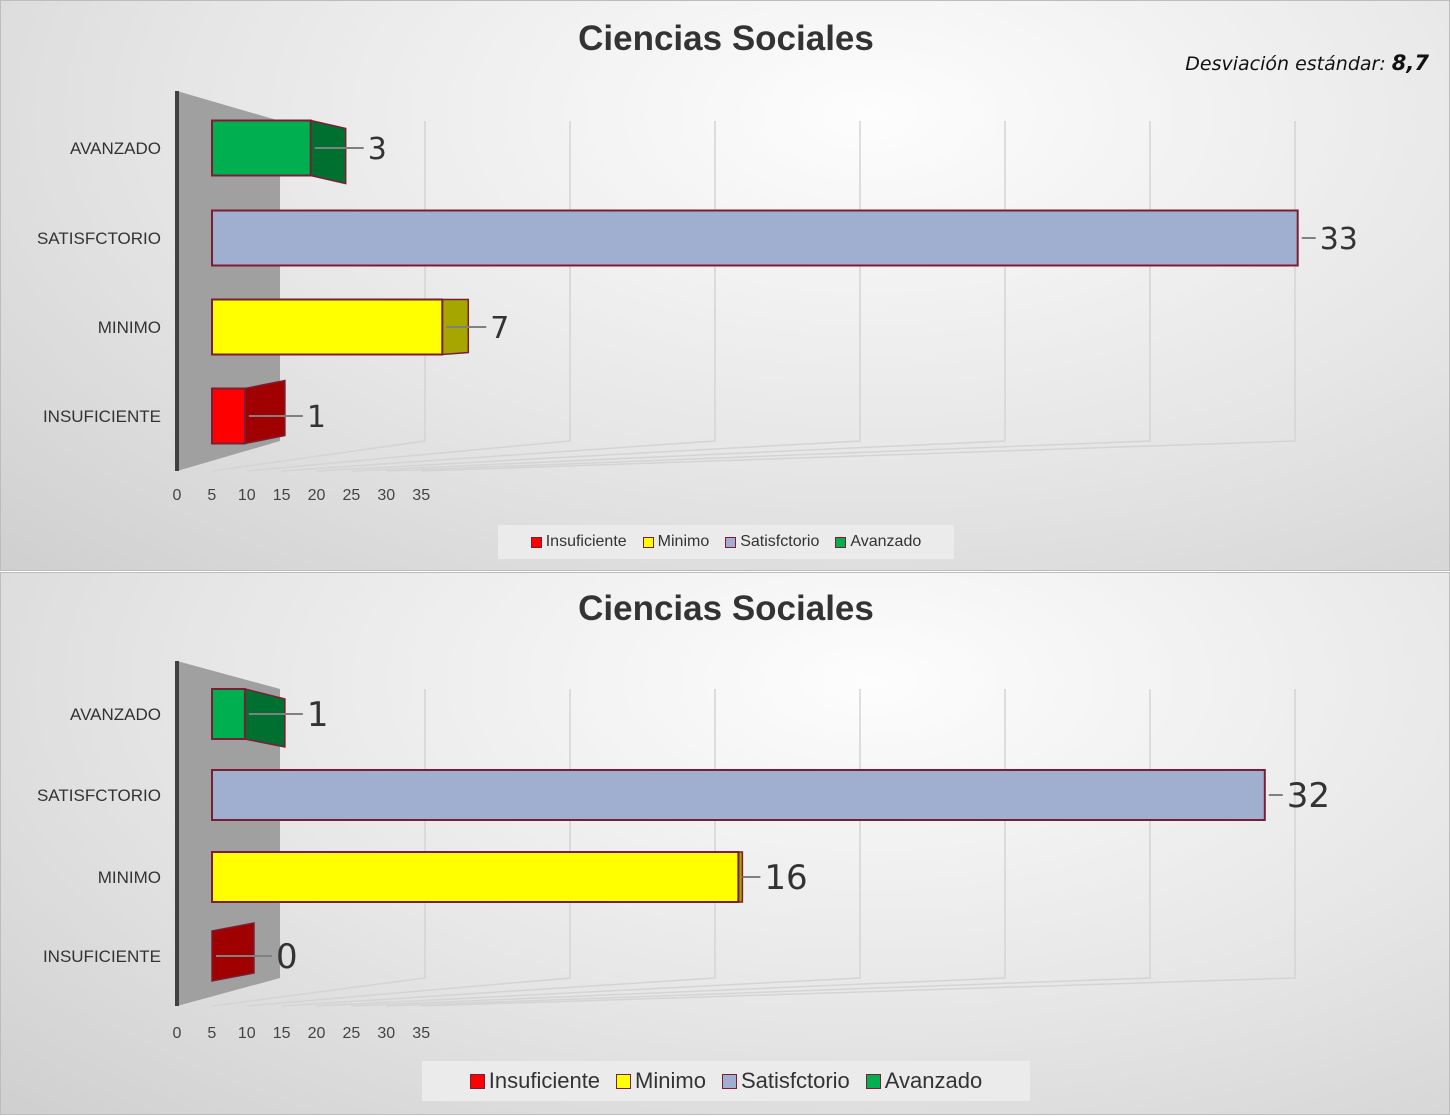 The width and height of the screenshot is (1450, 1116). I want to click on data-label: 32, so click(1308, 796).